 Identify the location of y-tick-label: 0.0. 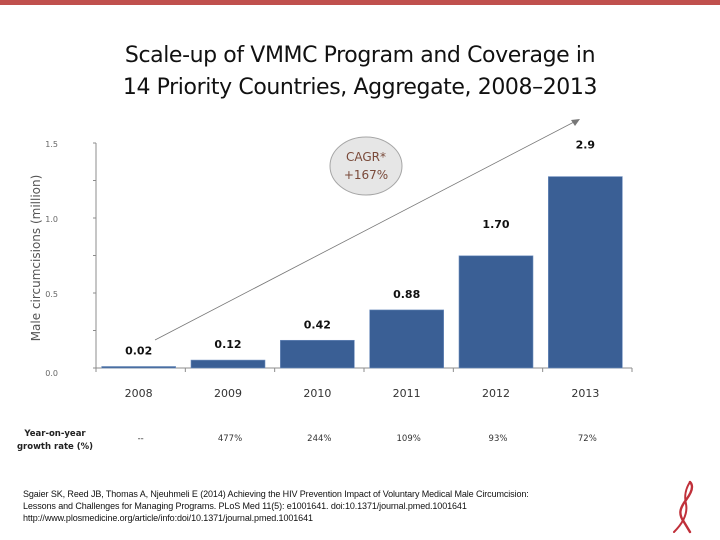
(51, 373).